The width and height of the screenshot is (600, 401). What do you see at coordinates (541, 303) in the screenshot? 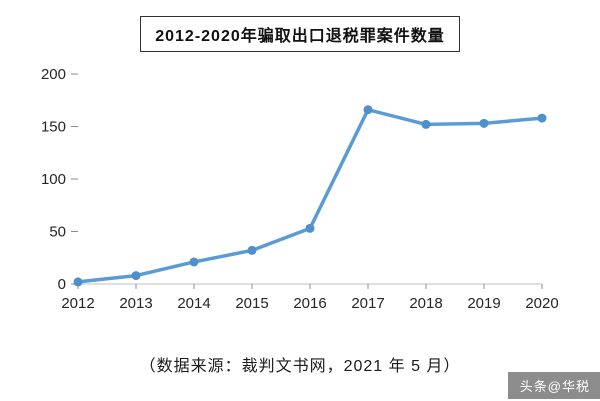
I see `x-tick-label: 2020` at bounding box center [541, 303].